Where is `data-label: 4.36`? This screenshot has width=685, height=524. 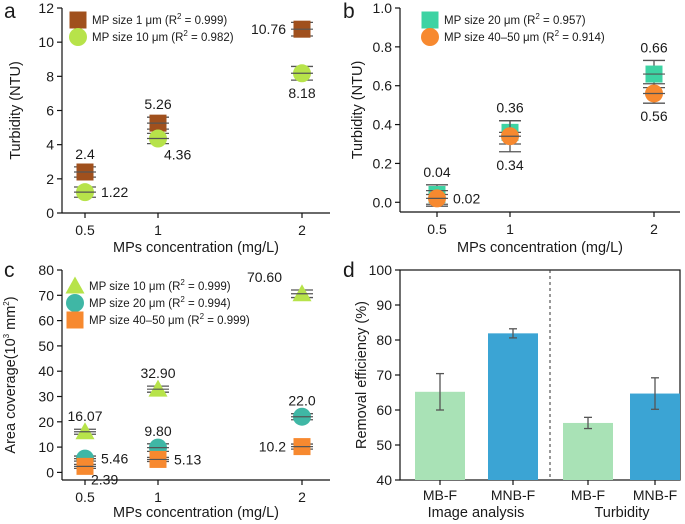 data-label: 4.36 is located at coordinates (177, 155).